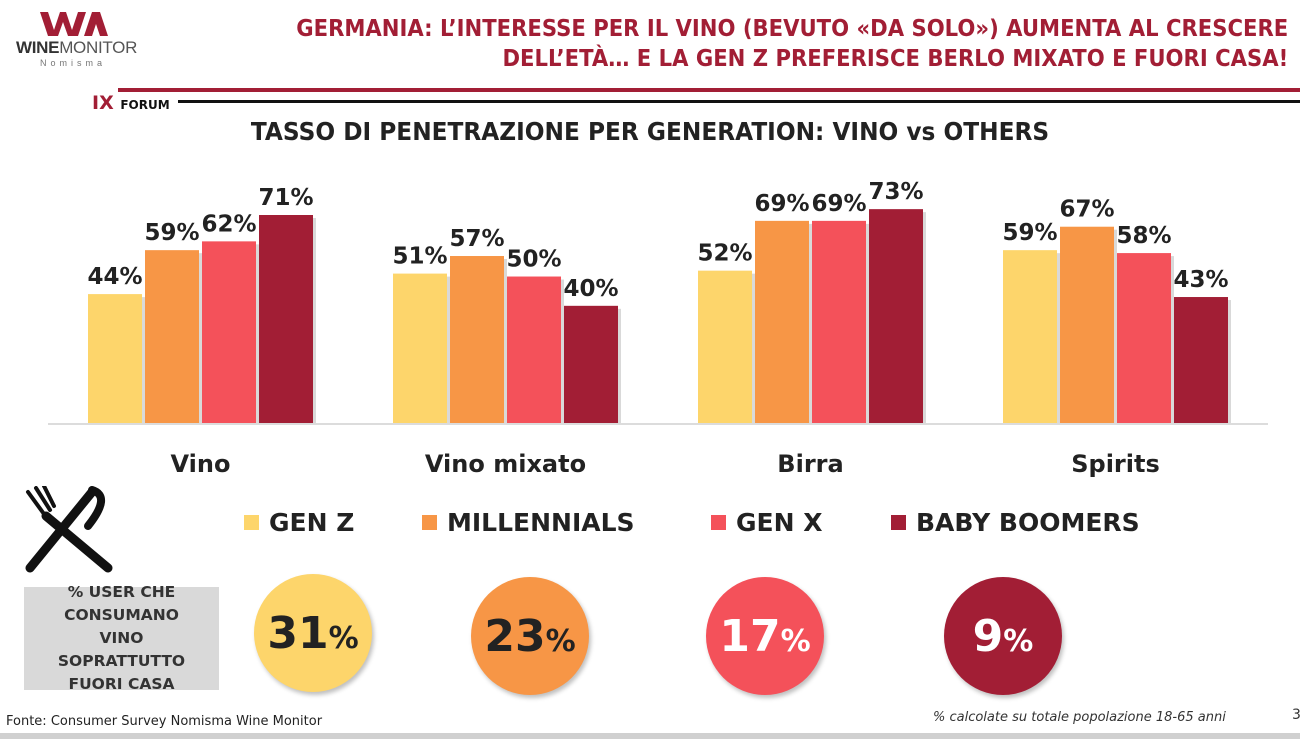 This screenshot has width=1300, height=739. Describe the element at coordinates (114, 277) in the screenshot. I see `data-label: 44%` at that location.